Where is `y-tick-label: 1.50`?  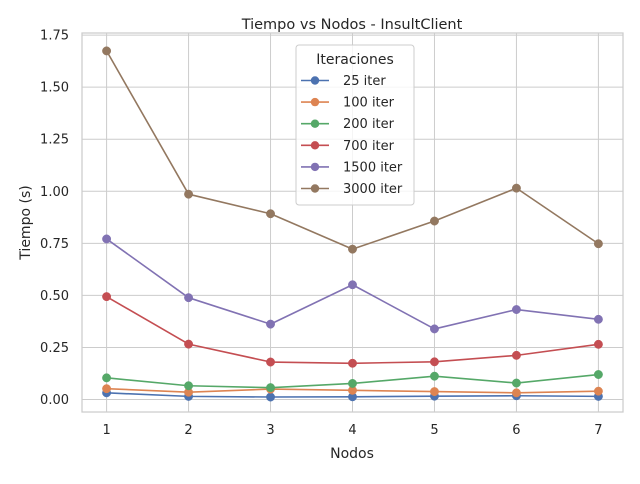 y-tick-label: 1.50 is located at coordinates (54, 88).